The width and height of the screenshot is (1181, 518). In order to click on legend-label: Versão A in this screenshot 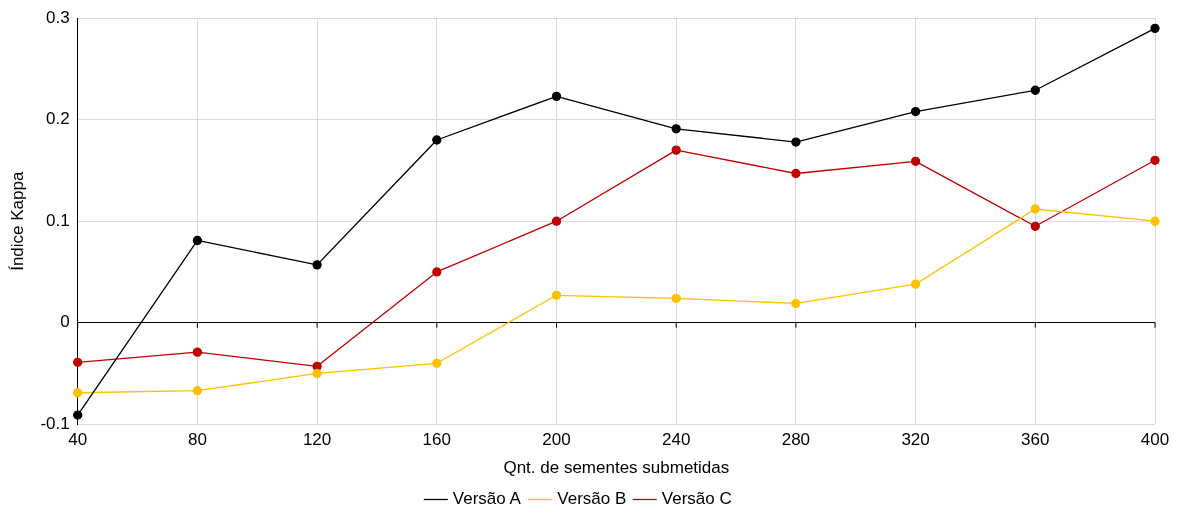, I will do `click(487, 499)`.